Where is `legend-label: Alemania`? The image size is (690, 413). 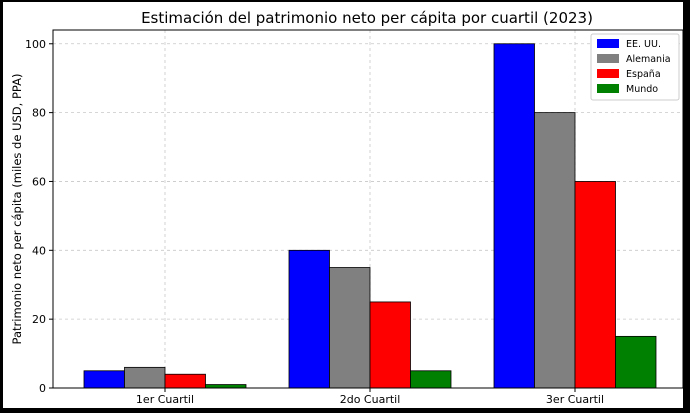
legend-label: Alemania is located at coordinates (648, 59).